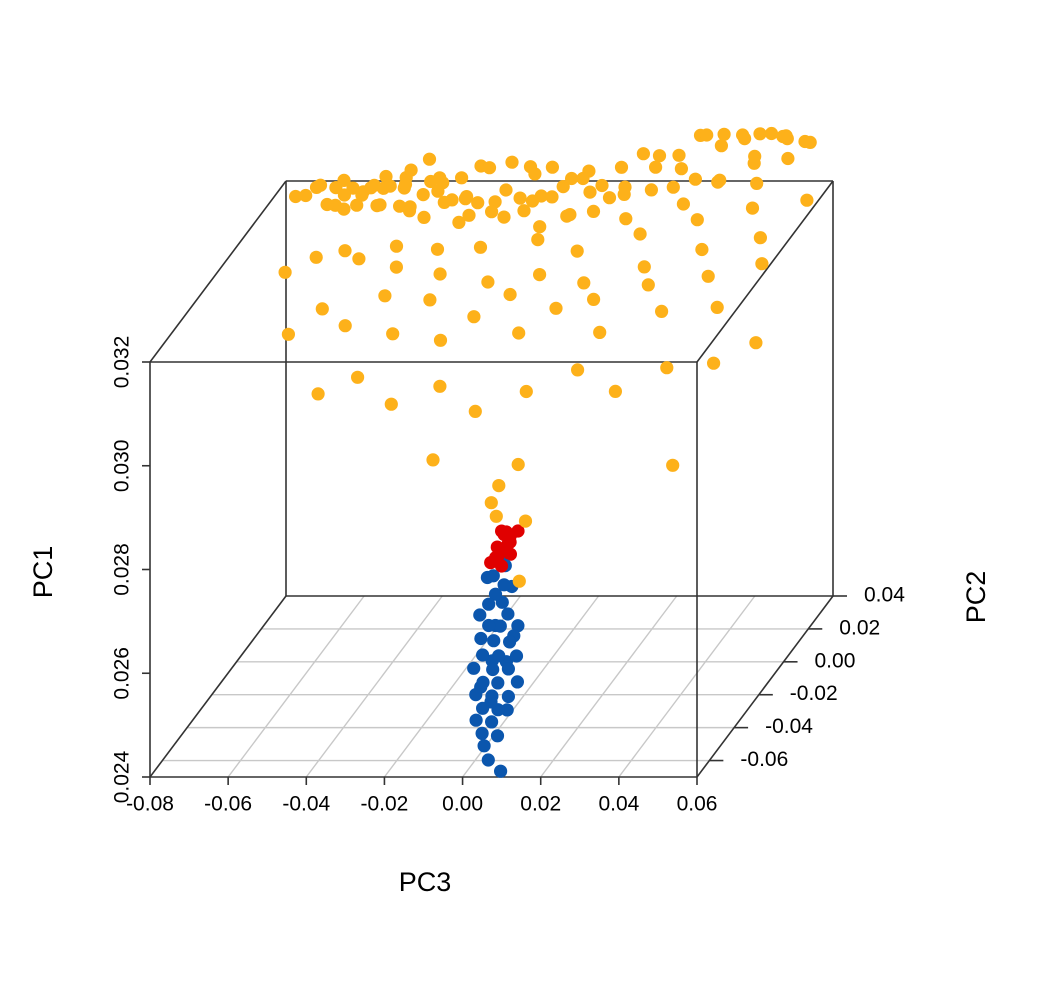  What do you see at coordinates (218, 686) in the screenshot?
I see `box-edge-bottom-left` at bounding box center [218, 686].